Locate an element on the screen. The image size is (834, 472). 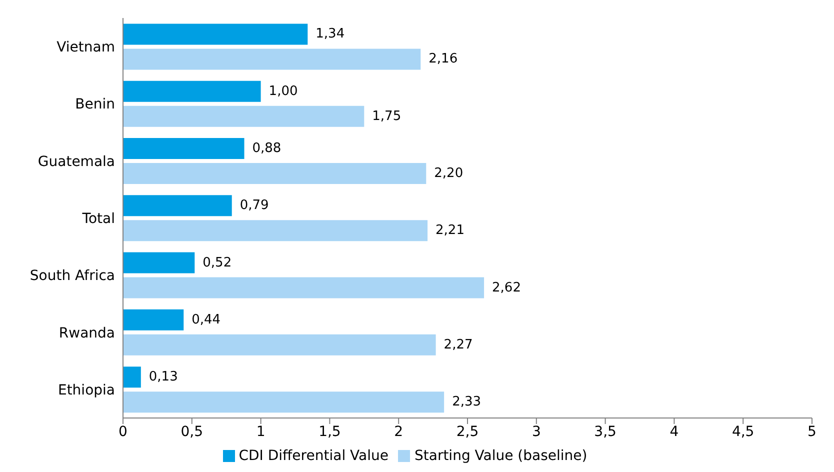
data-label: 2,33 is located at coordinates (467, 402).